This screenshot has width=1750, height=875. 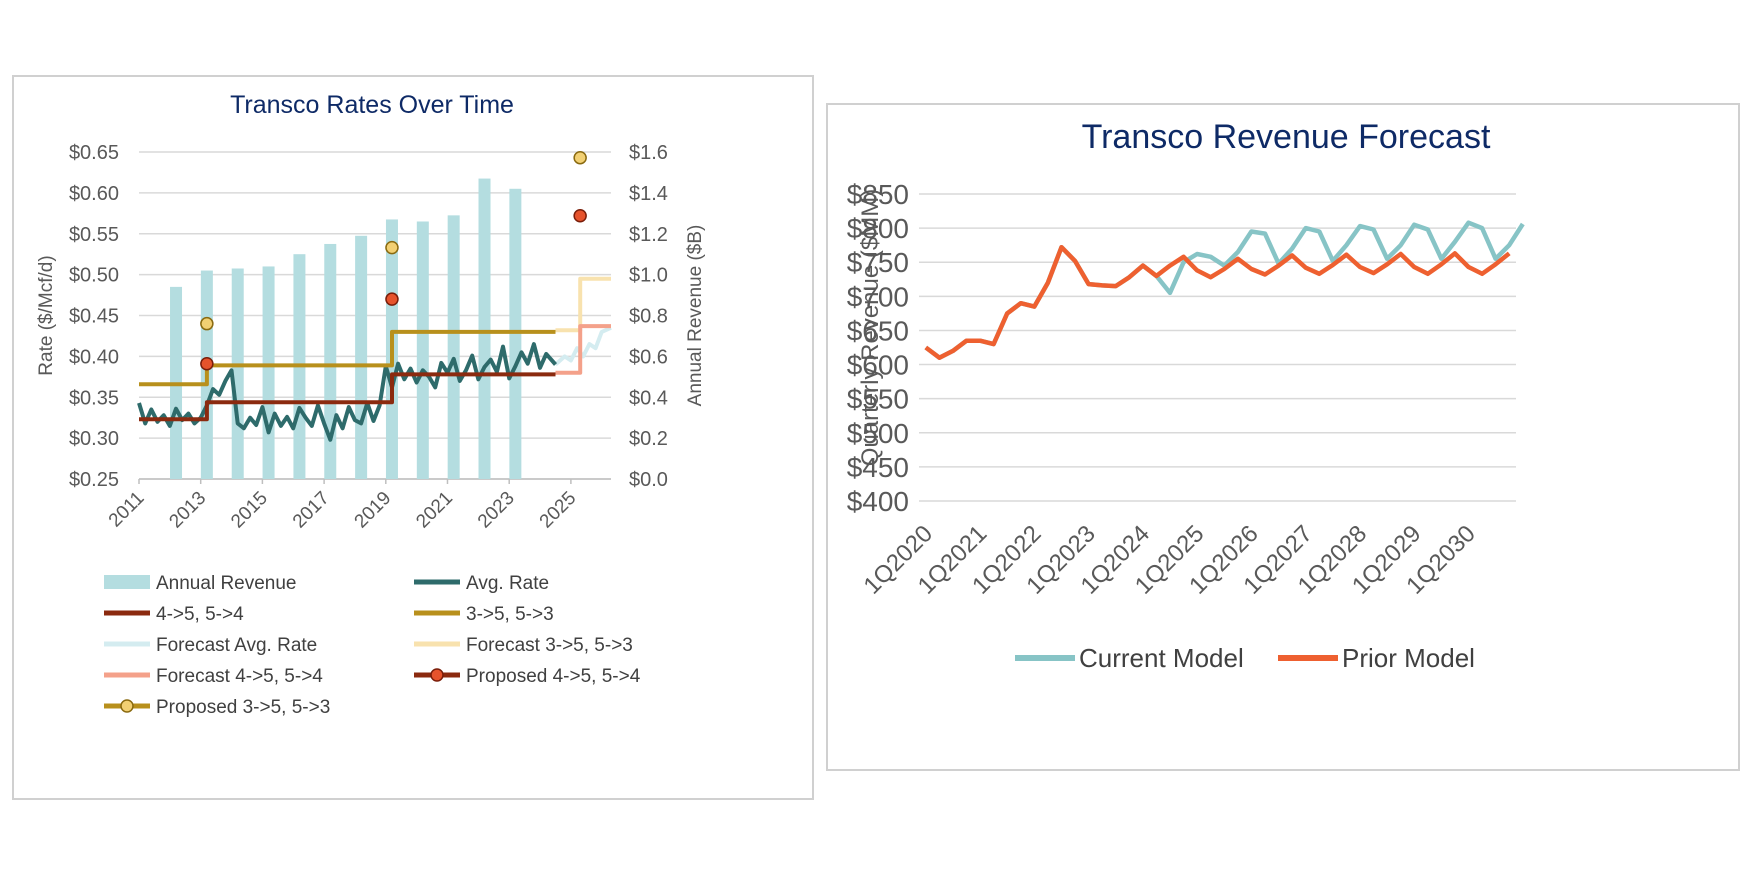 What do you see at coordinates (94, 276) in the screenshot?
I see `y-tick-label: $0.50` at bounding box center [94, 276].